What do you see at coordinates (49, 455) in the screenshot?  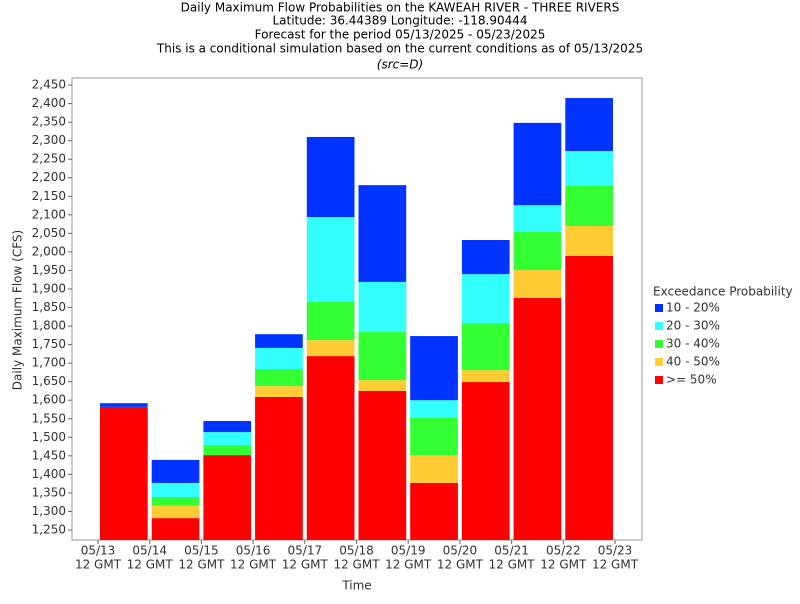 I see `y-tick-label: 1,450` at bounding box center [49, 455].